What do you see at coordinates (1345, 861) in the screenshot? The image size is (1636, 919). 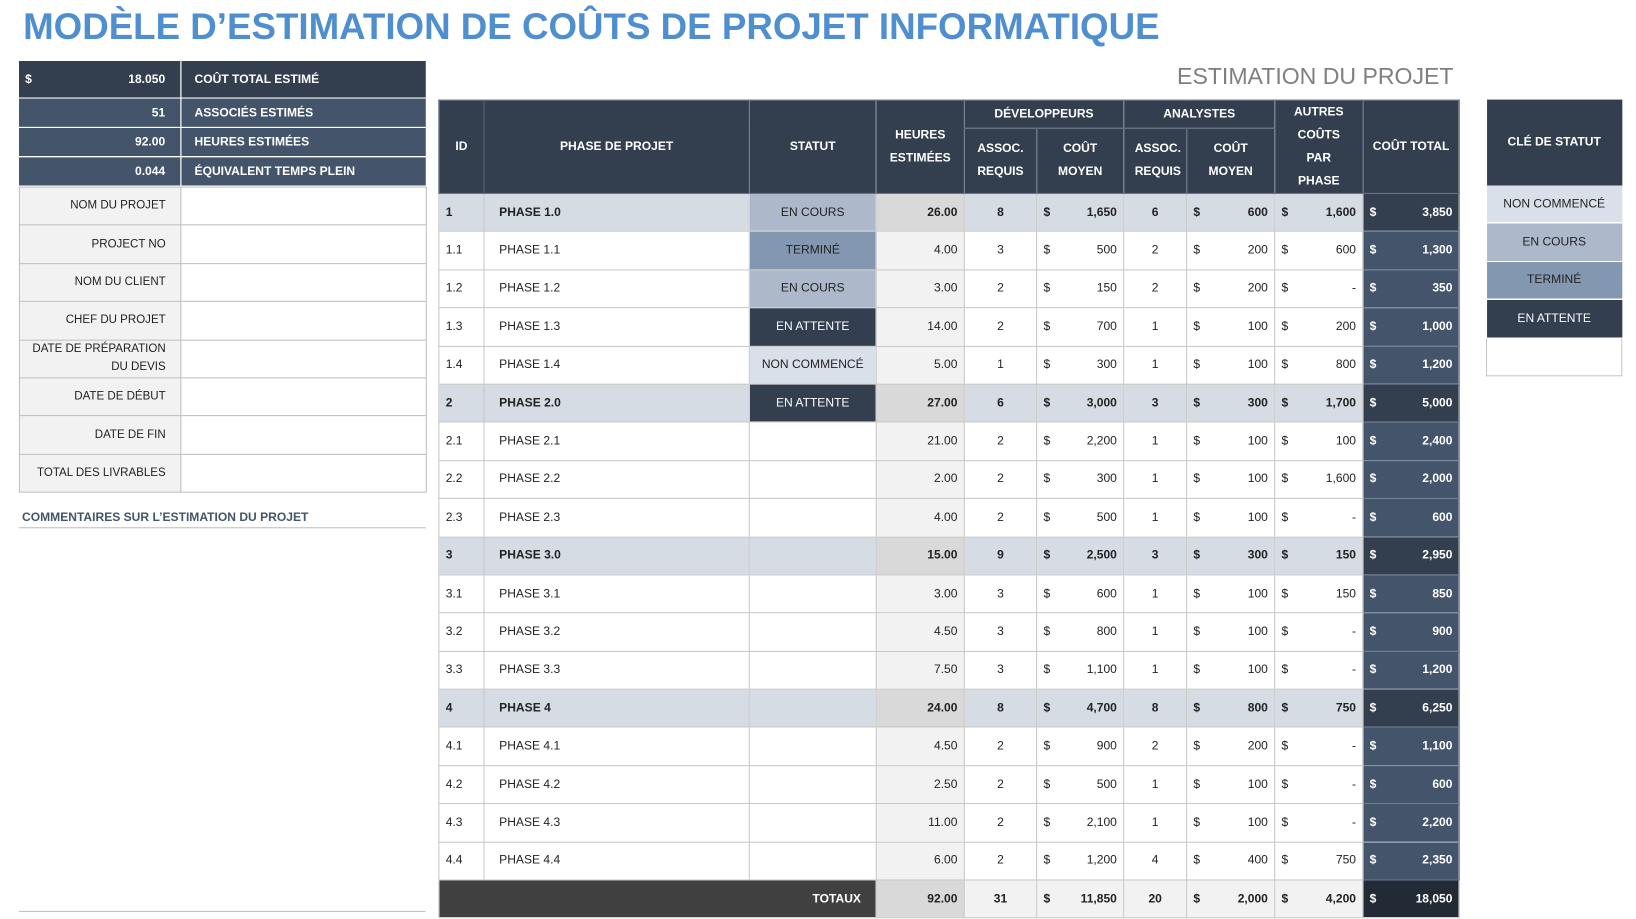 I see `row-other-value: 750` at bounding box center [1345, 861].